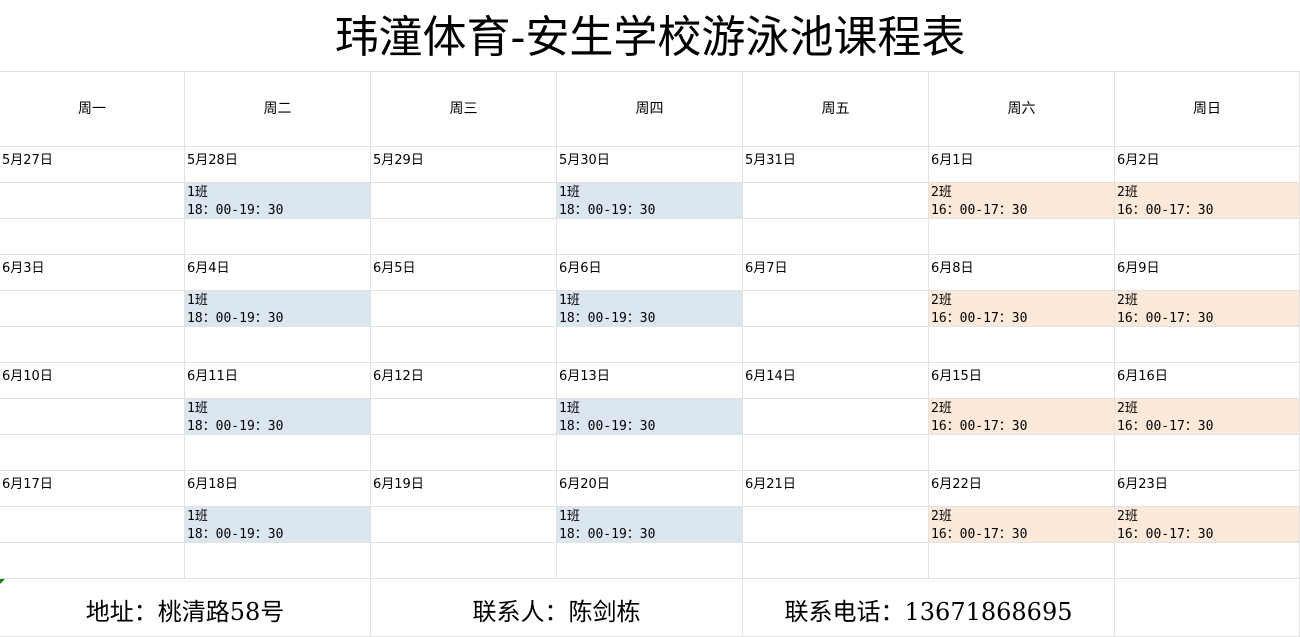 The image size is (1300, 637). What do you see at coordinates (650, 381) in the screenshot?
I see `date-cell: 6月13日` at bounding box center [650, 381].